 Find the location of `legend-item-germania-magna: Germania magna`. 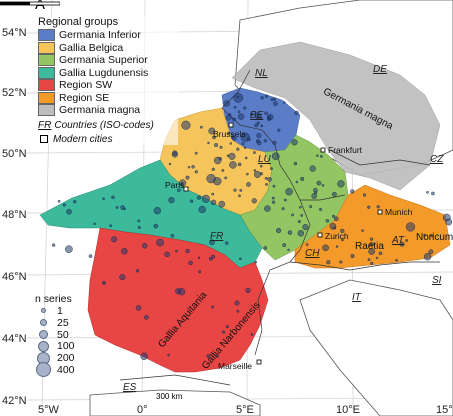

legend-item-germania-magna: Germania magna is located at coordinates (108, 110).